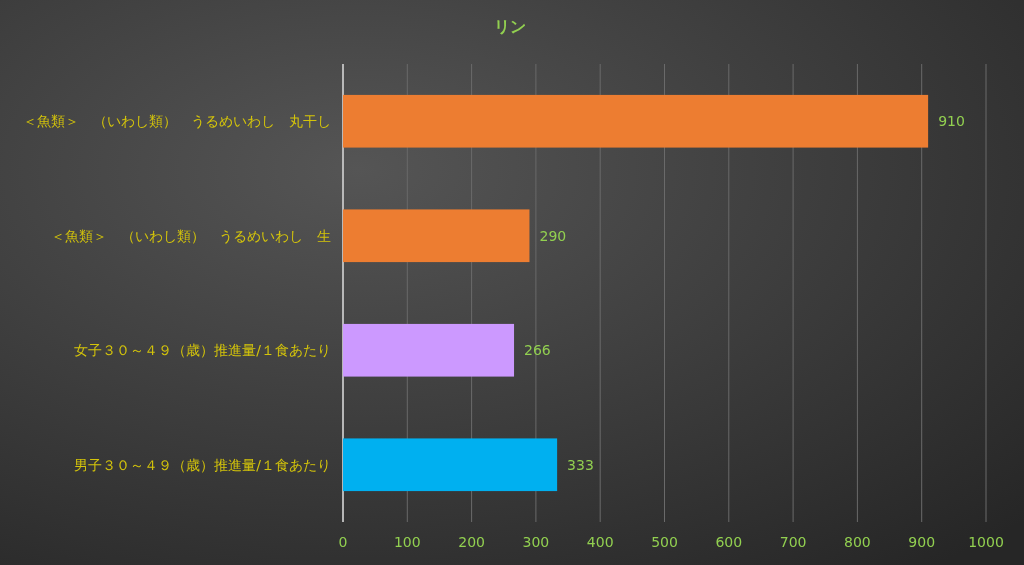  What do you see at coordinates (729, 542) in the screenshot?
I see `x-tick-label: 600` at bounding box center [729, 542].